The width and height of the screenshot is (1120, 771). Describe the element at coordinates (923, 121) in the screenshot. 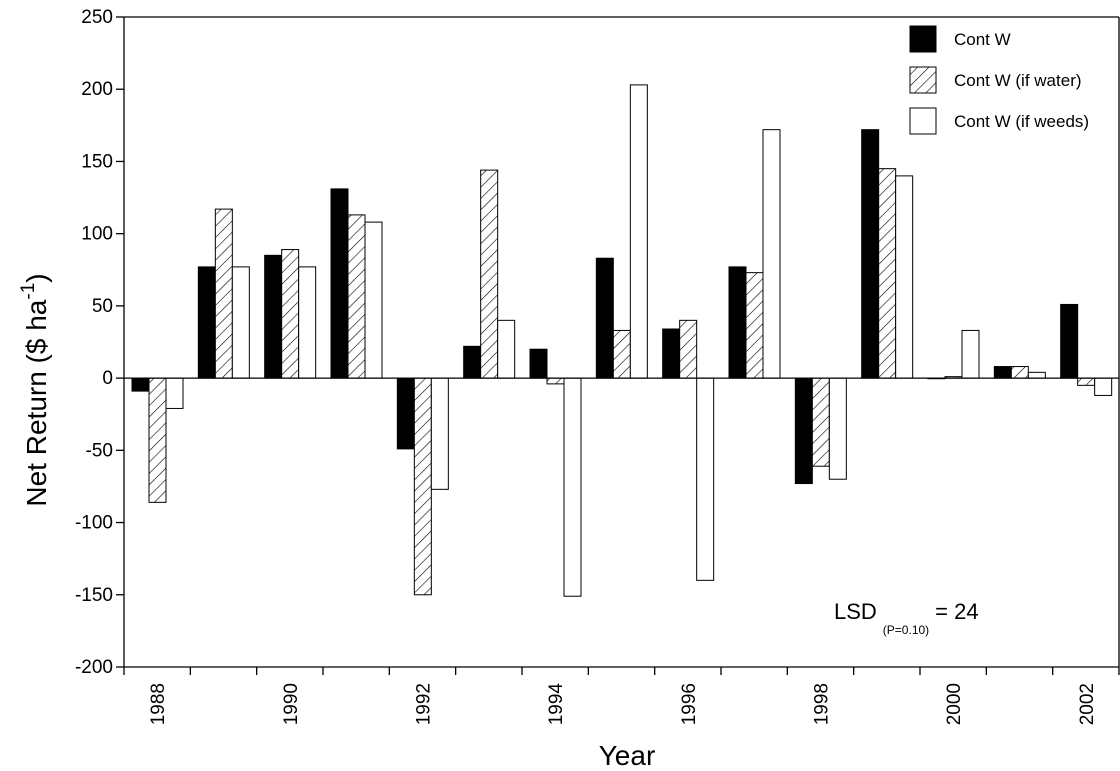

I see `legend-swatch-open` at that location.